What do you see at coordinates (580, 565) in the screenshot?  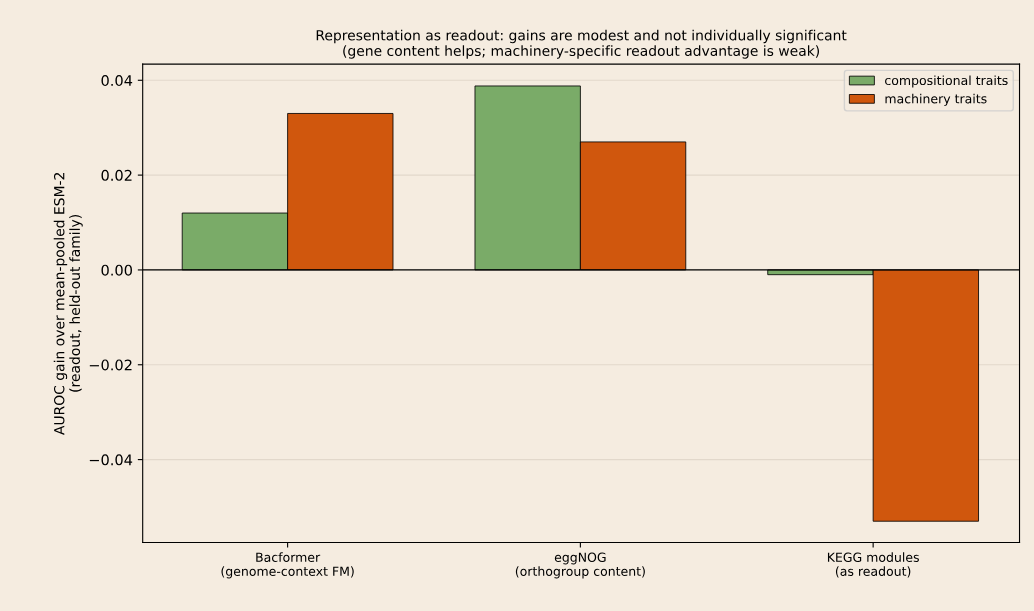 I see `x-tick-label: eggNOG (orthogroup content)` at bounding box center [580, 565].